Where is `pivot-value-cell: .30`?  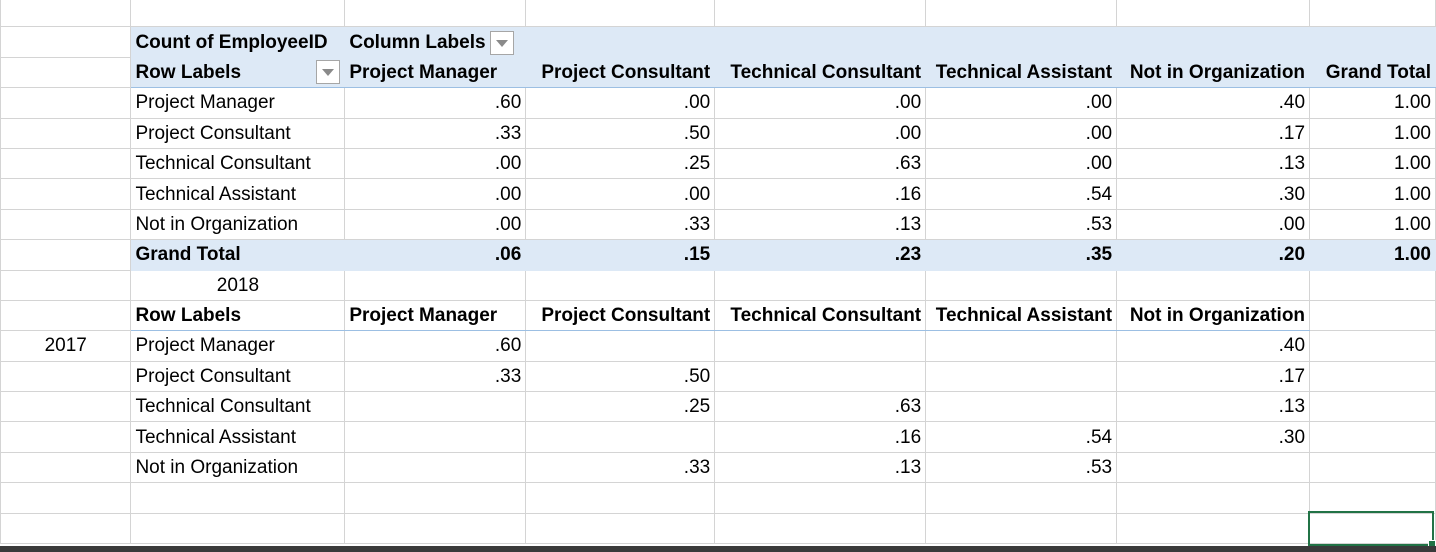 pivot-value-cell: .30 is located at coordinates (1213, 194).